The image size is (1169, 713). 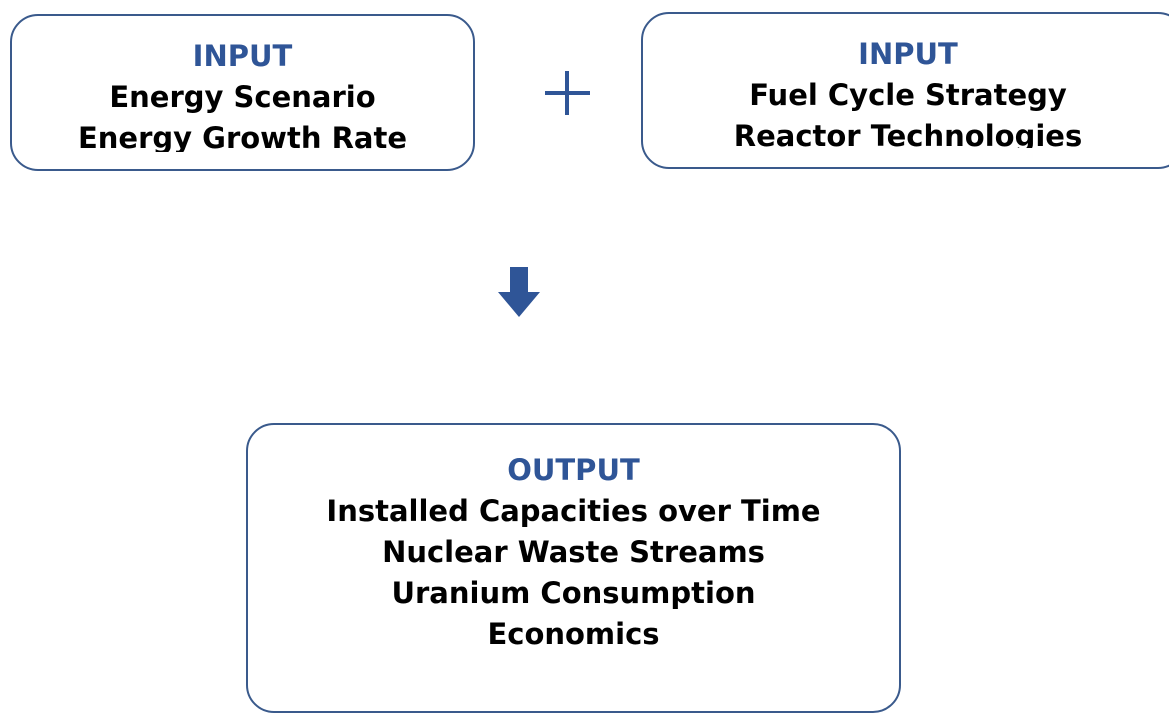 I want to click on box-line: Uranium Consumption, so click(x=573, y=593).